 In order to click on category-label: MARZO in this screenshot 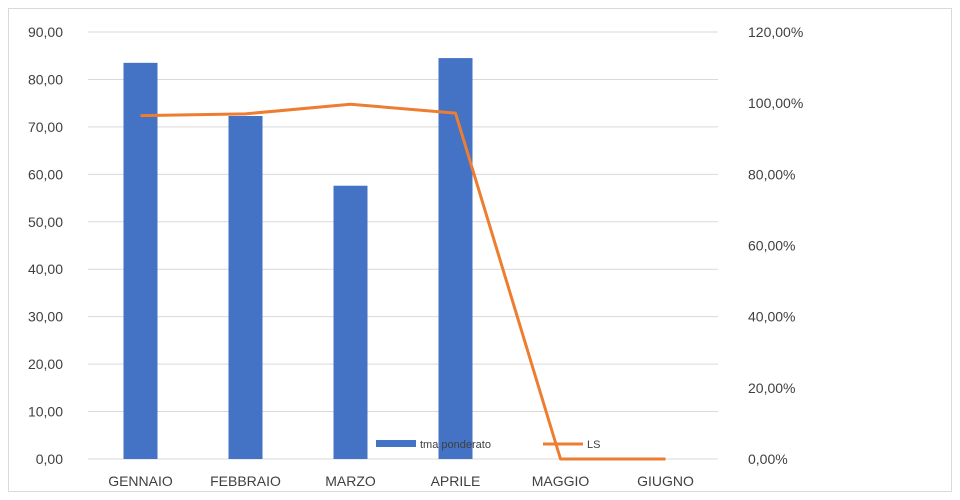, I will do `click(350, 481)`.